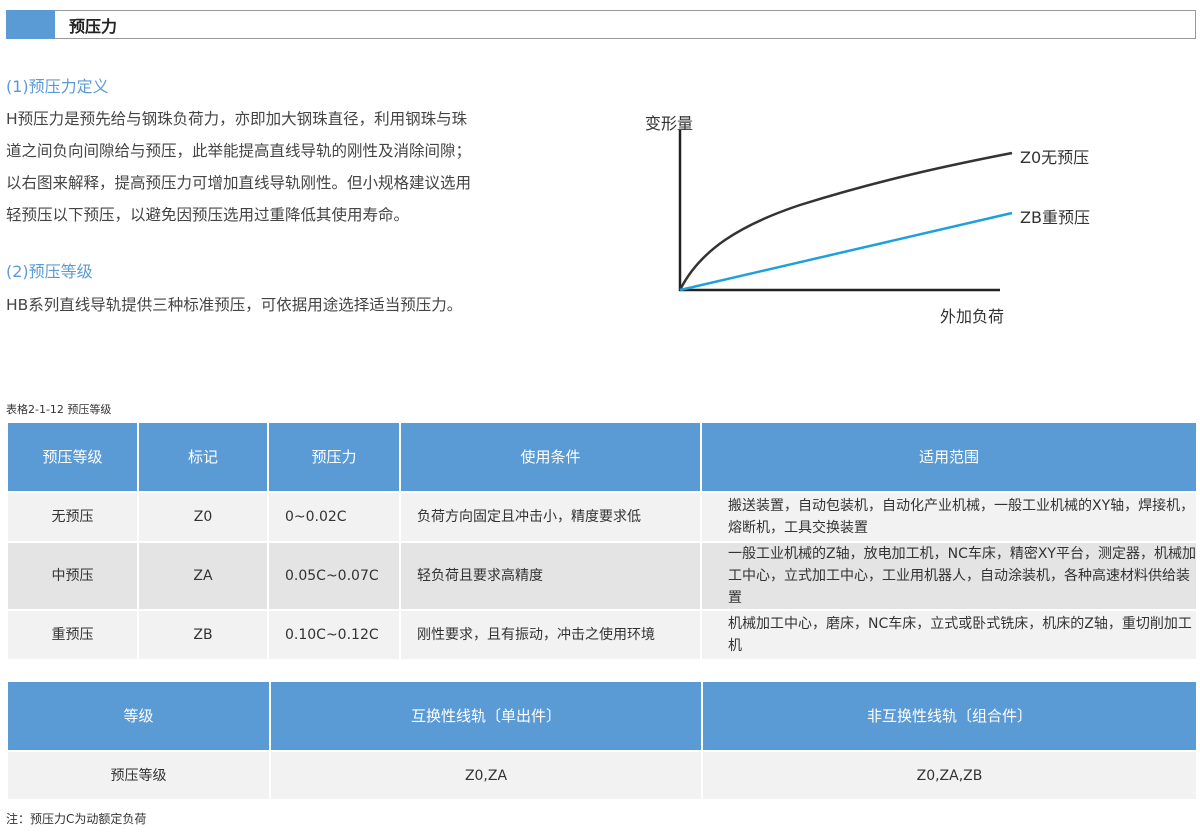 Image resolution: width=1200 pixels, height=837 pixels. Describe the element at coordinates (234, 305) in the screenshot. I see `section2-text: HB系列直线导轨提供三种标准预压，可依据用途选择适当预压力。` at that location.